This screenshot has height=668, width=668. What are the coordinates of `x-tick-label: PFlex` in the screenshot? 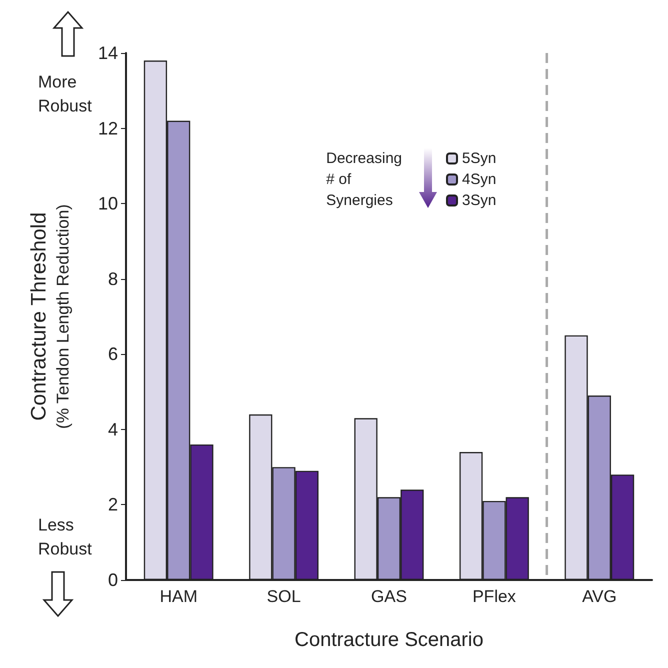 It's located at (494, 596).